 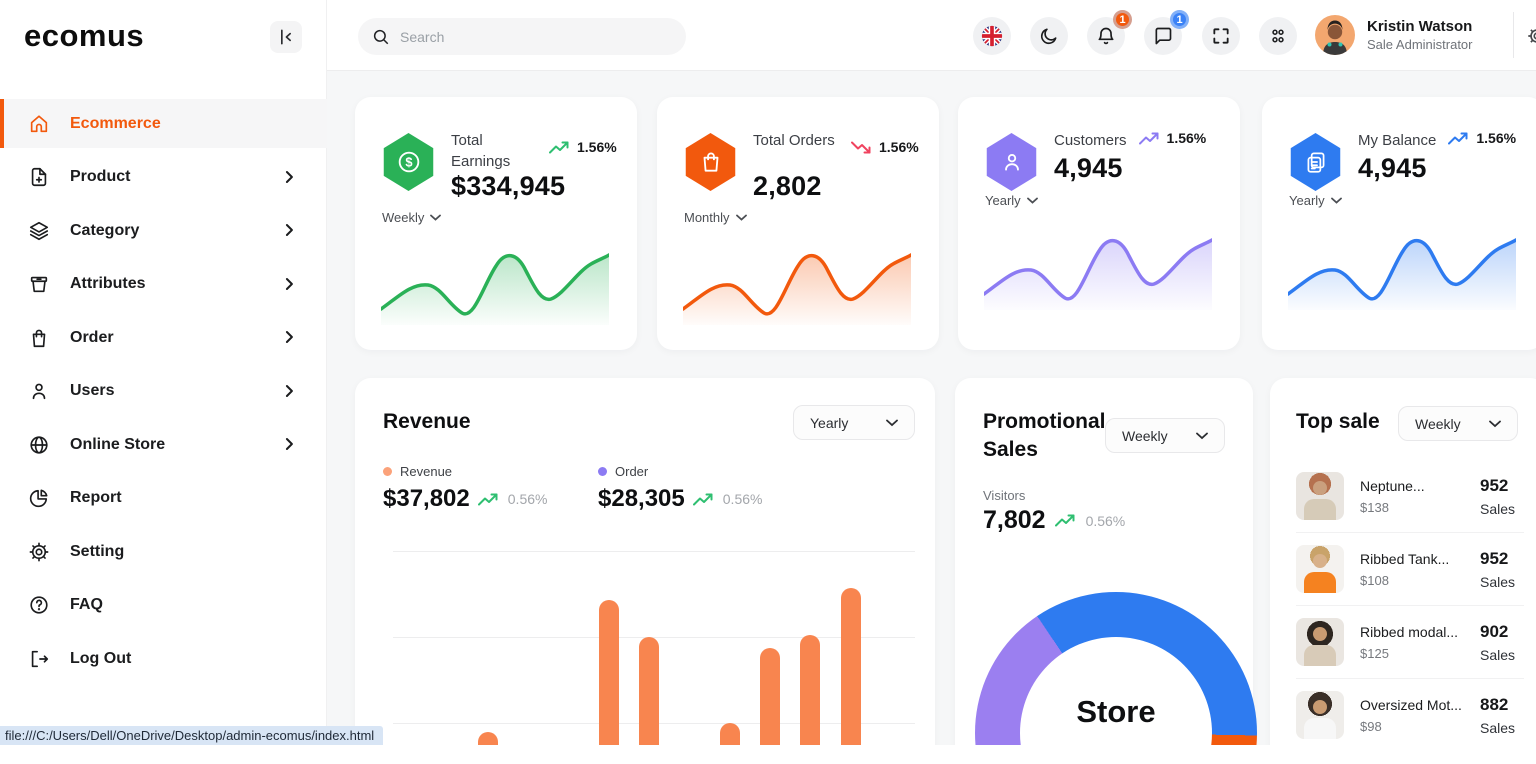 What do you see at coordinates (1003, 200) in the screenshot?
I see `period-label: Yearly` at bounding box center [1003, 200].